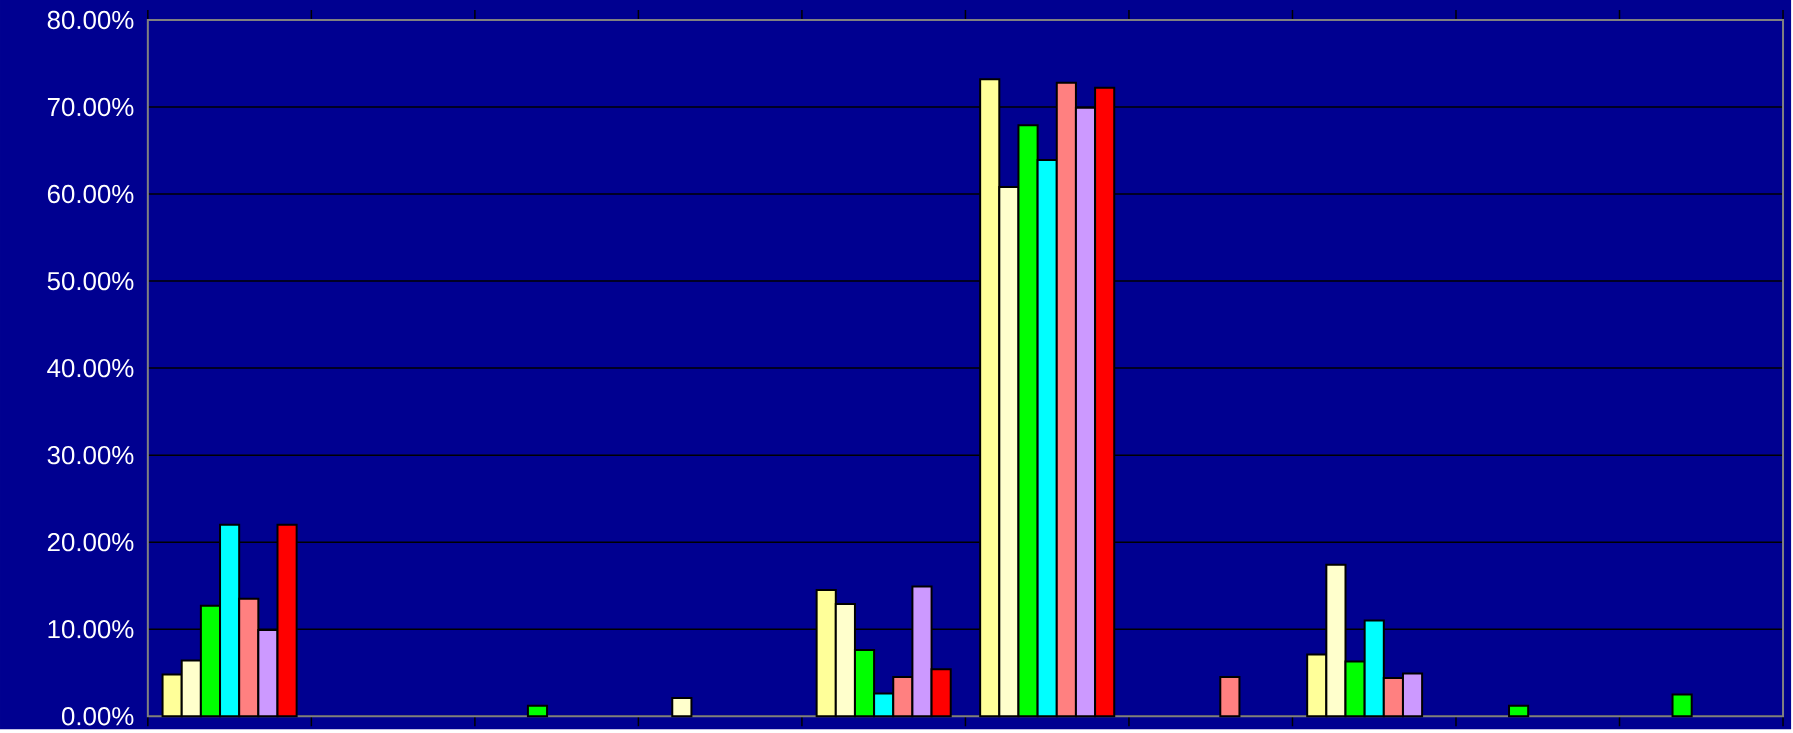  What do you see at coordinates (90, 107) in the screenshot?
I see `y-tick-label: 70.00%` at bounding box center [90, 107].